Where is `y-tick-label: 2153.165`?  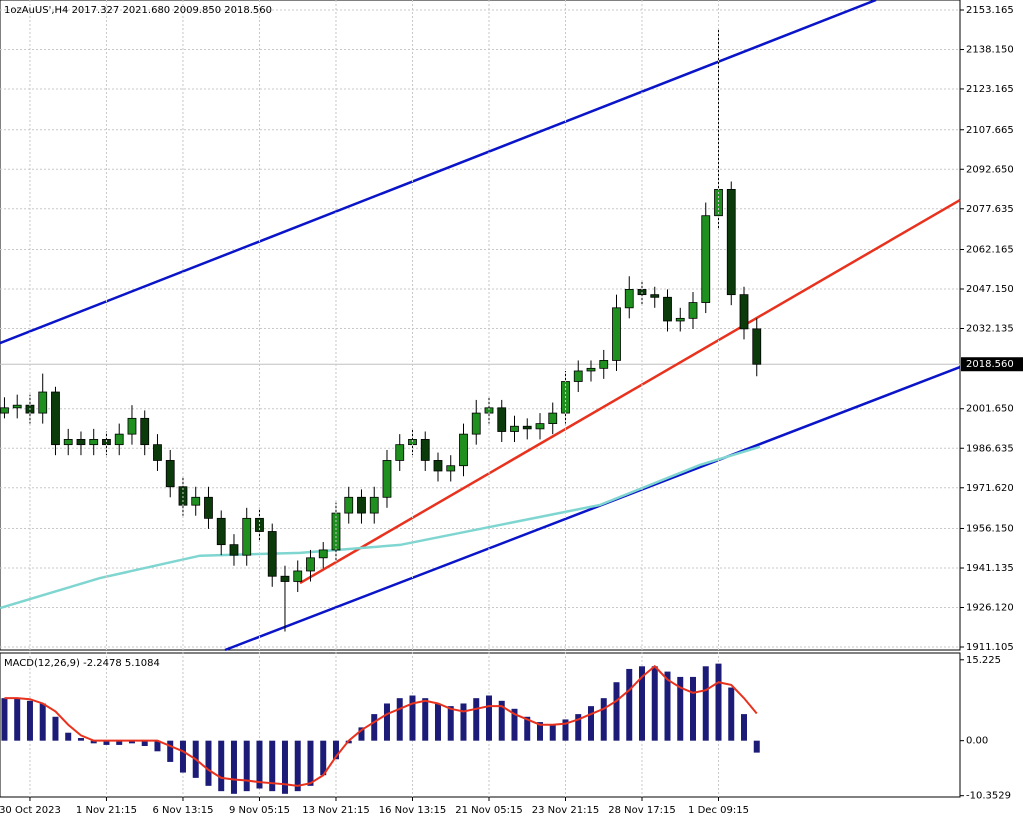
y-tick-label: 2153.165 is located at coordinates (990, 10).